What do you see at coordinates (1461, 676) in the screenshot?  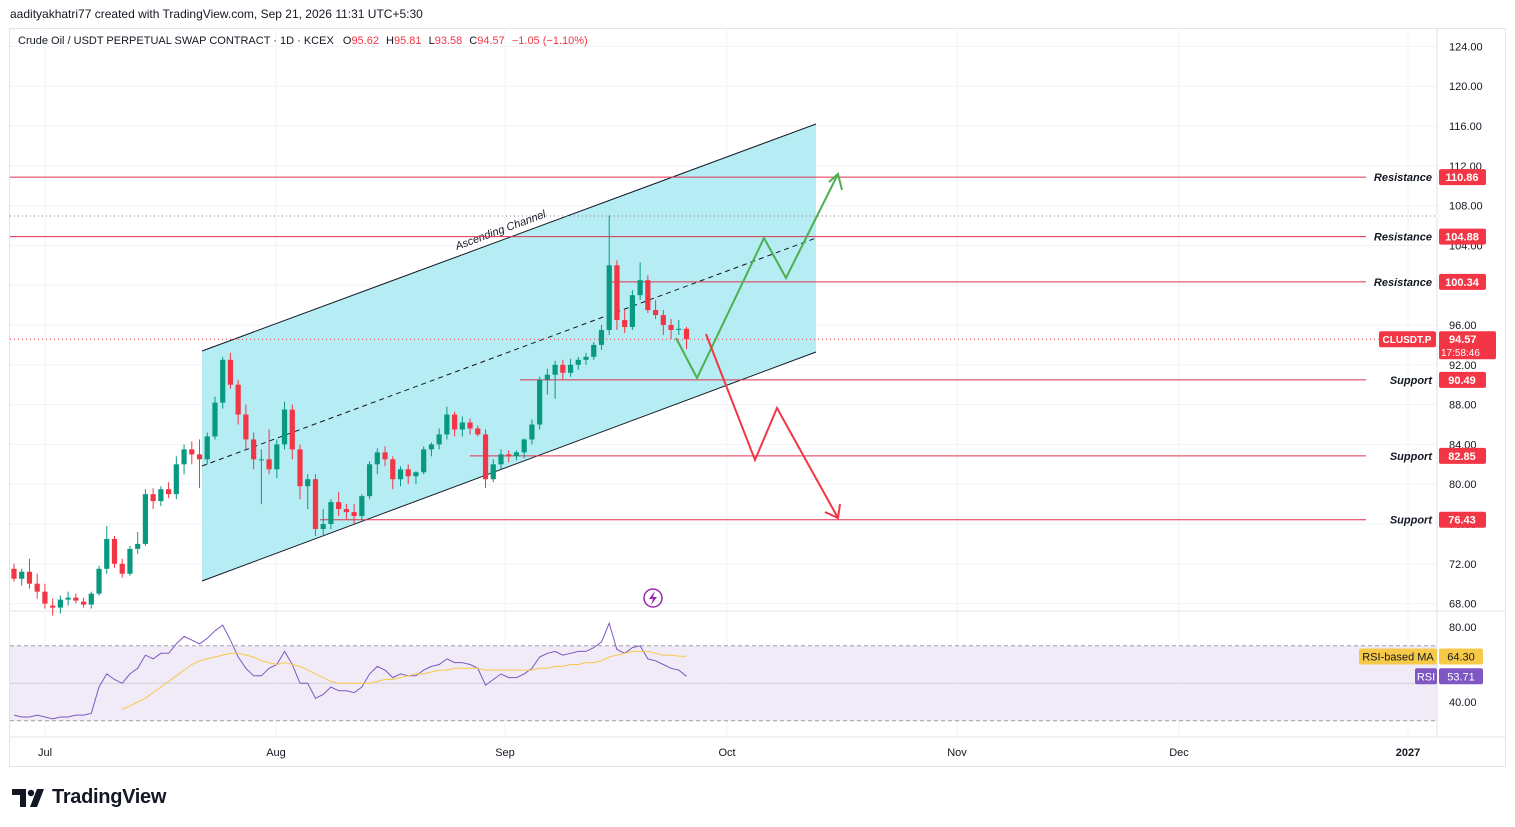 I see `rsi-value-tag` at bounding box center [1461, 676].